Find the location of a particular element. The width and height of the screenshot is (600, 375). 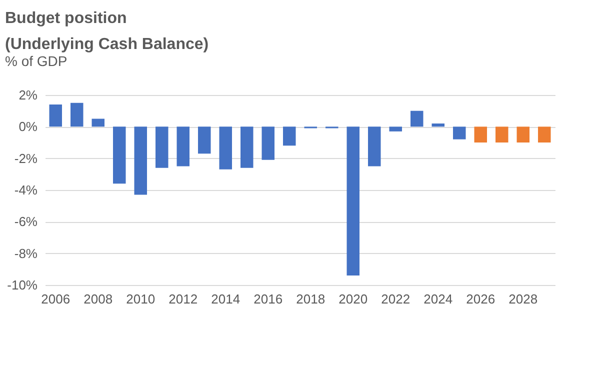

x-tick-label: 2014 is located at coordinates (225, 299).